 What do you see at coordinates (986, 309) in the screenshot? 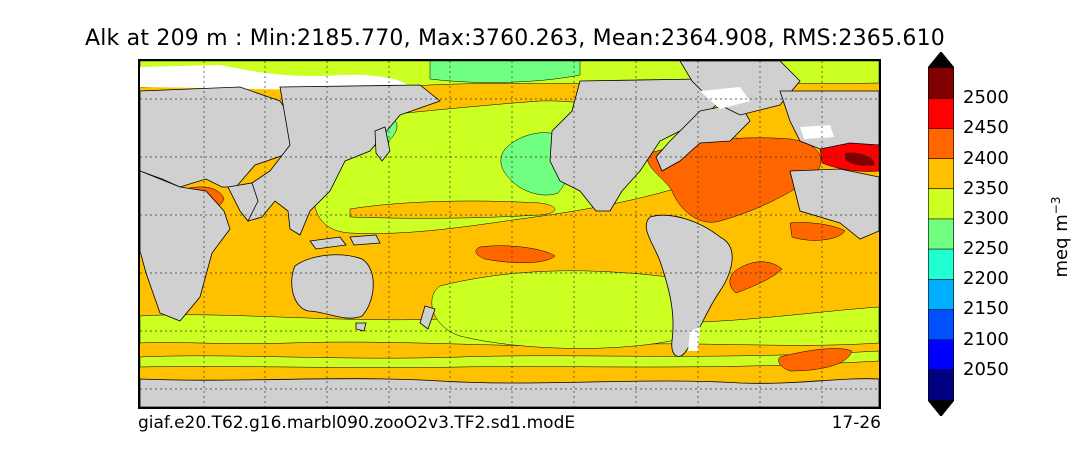
I see `colorbar-tick-label: 2150` at bounding box center [986, 309].